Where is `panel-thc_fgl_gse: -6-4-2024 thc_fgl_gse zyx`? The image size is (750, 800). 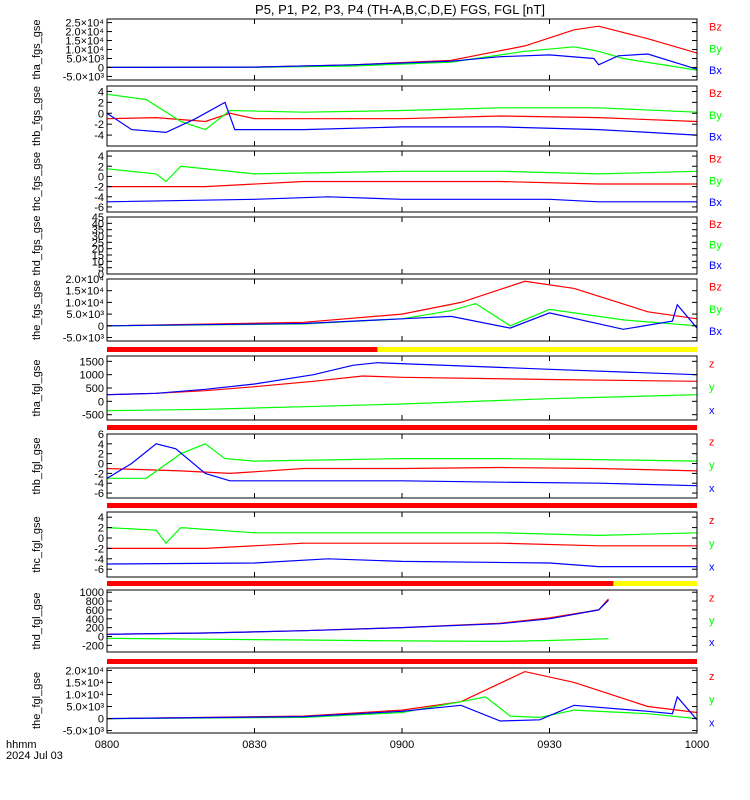
panel-thc_fgl_gse: -6-4-2024 thc_fgl_gse zyx is located at coordinates (373, 544).